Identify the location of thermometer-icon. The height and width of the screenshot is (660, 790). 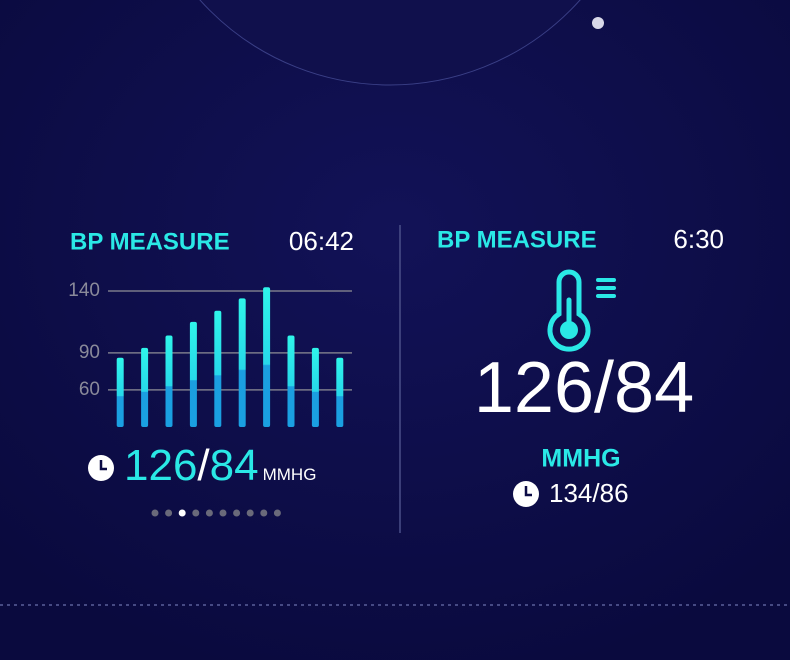
(581, 310).